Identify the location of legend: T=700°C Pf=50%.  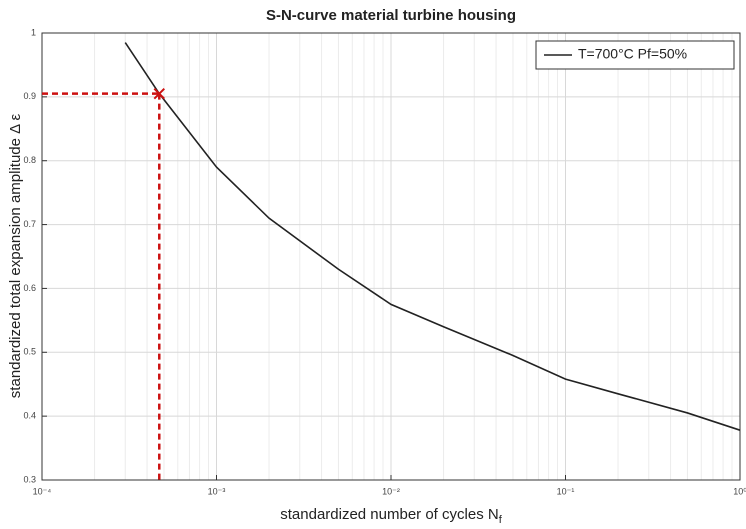
(635, 55).